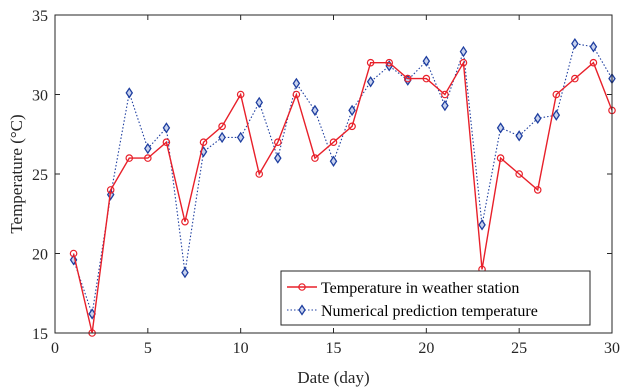 The image size is (623, 389). I want to click on x-tick-label: 20, so click(426, 348).